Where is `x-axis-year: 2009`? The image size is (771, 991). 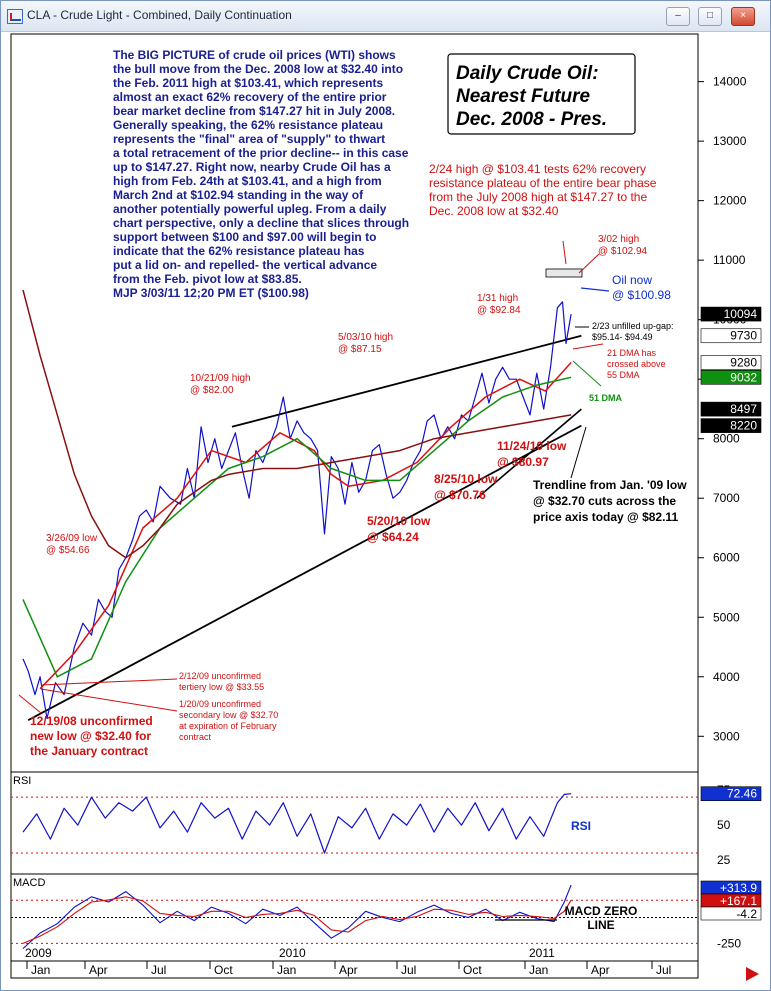 x-axis-year: 2009 is located at coordinates (38, 953).